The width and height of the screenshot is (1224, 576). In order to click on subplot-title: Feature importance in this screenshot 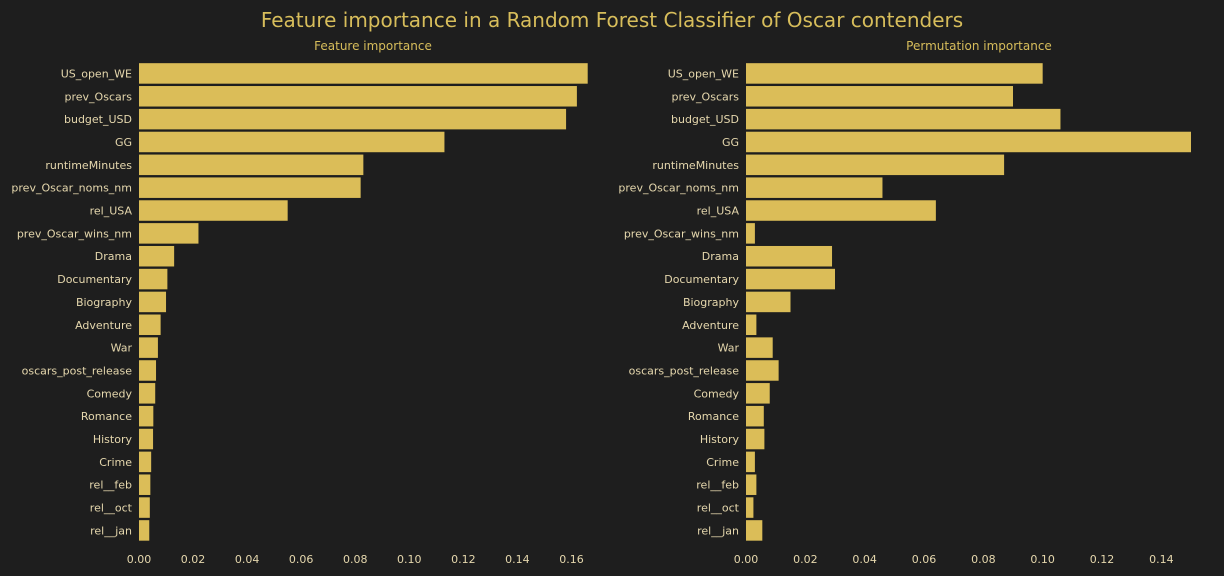, I will do `click(373, 46)`.